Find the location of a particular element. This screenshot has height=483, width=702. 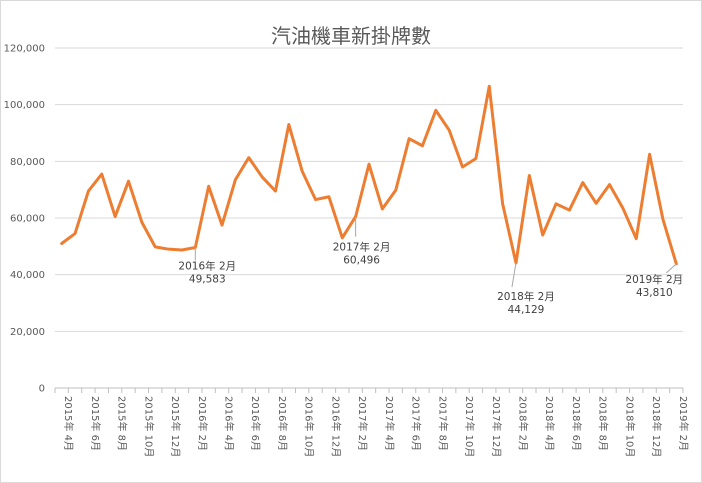

x-tick-label: 2018年 12月 is located at coordinates (656, 426).